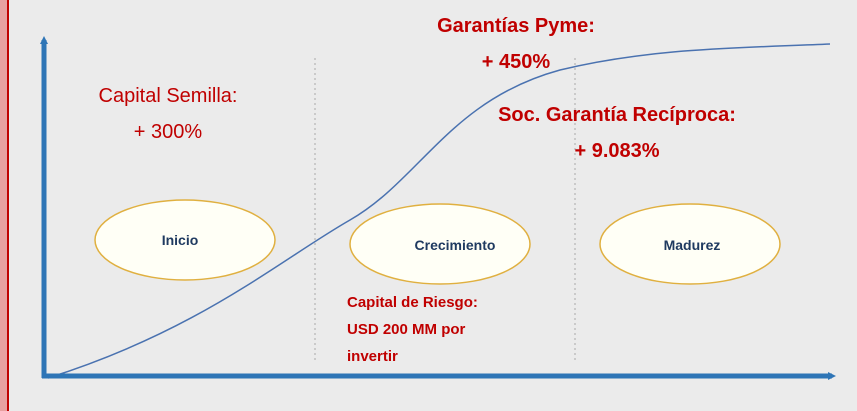 This screenshot has width=857, height=411. Describe the element at coordinates (3, 205) in the screenshot. I see `left-strip` at that location.